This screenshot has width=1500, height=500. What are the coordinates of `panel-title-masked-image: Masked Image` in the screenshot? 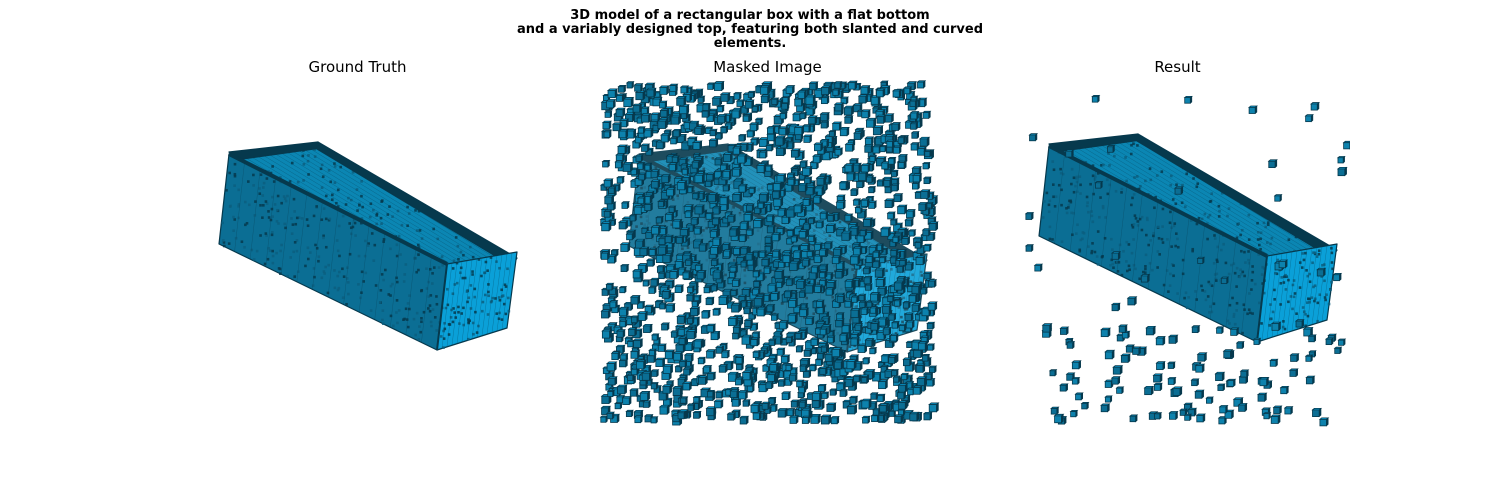 It's located at (767, 67).